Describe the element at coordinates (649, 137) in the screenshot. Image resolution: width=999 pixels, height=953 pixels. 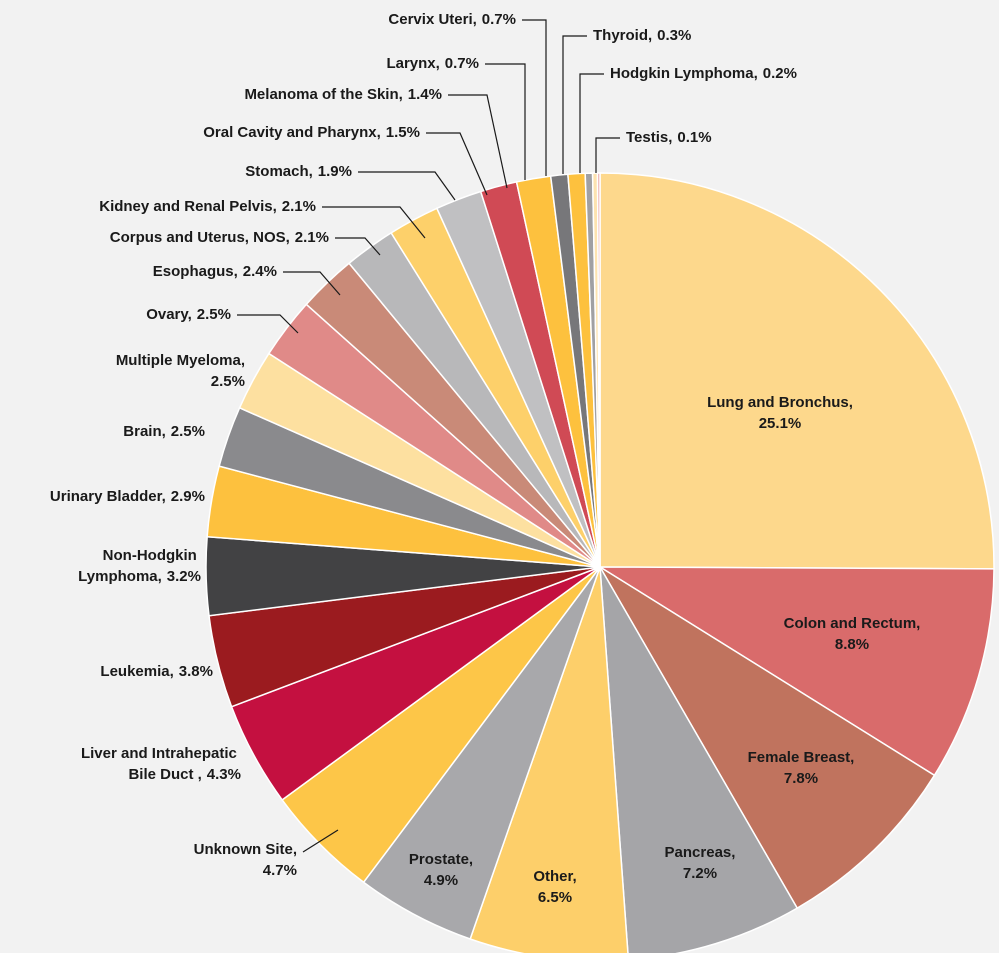
I see `category-label: Testis,` at that location.